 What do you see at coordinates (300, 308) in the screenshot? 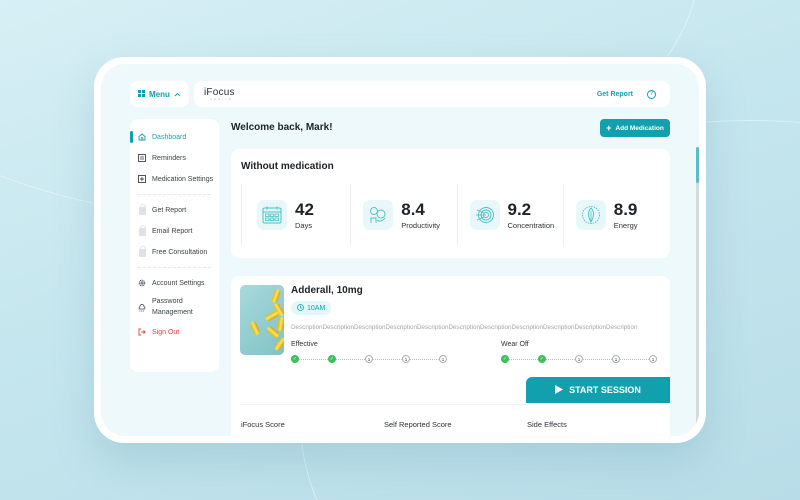
I see `clock-icon` at bounding box center [300, 308].